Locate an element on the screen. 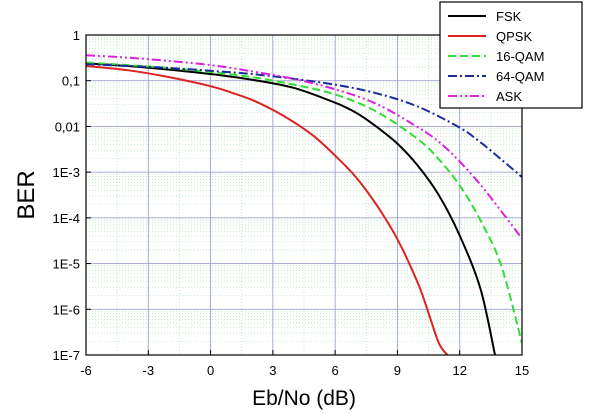 This screenshot has height=414, width=591. x-tick-label: 15 is located at coordinates (522, 370).